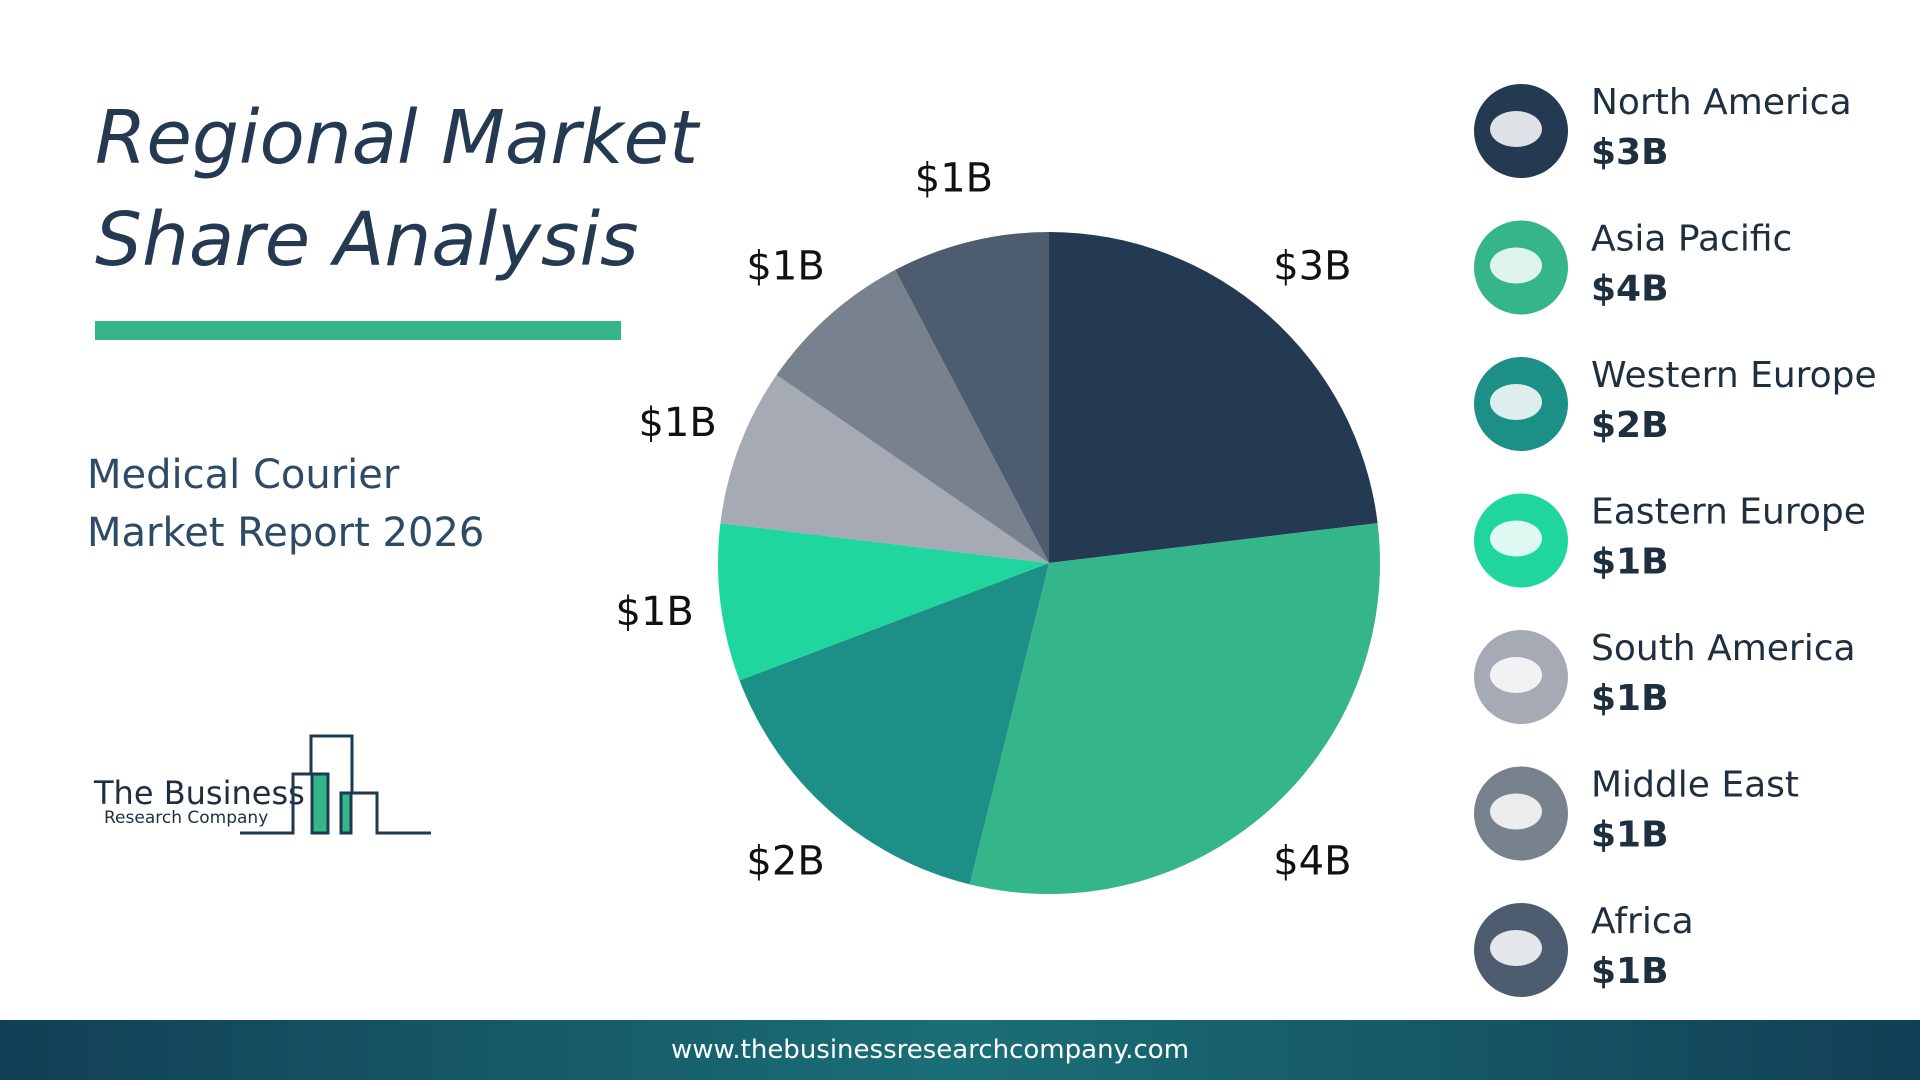  What do you see at coordinates (1721, 102) in the screenshot?
I see `legend-name: North America` at bounding box center [1721, 102].